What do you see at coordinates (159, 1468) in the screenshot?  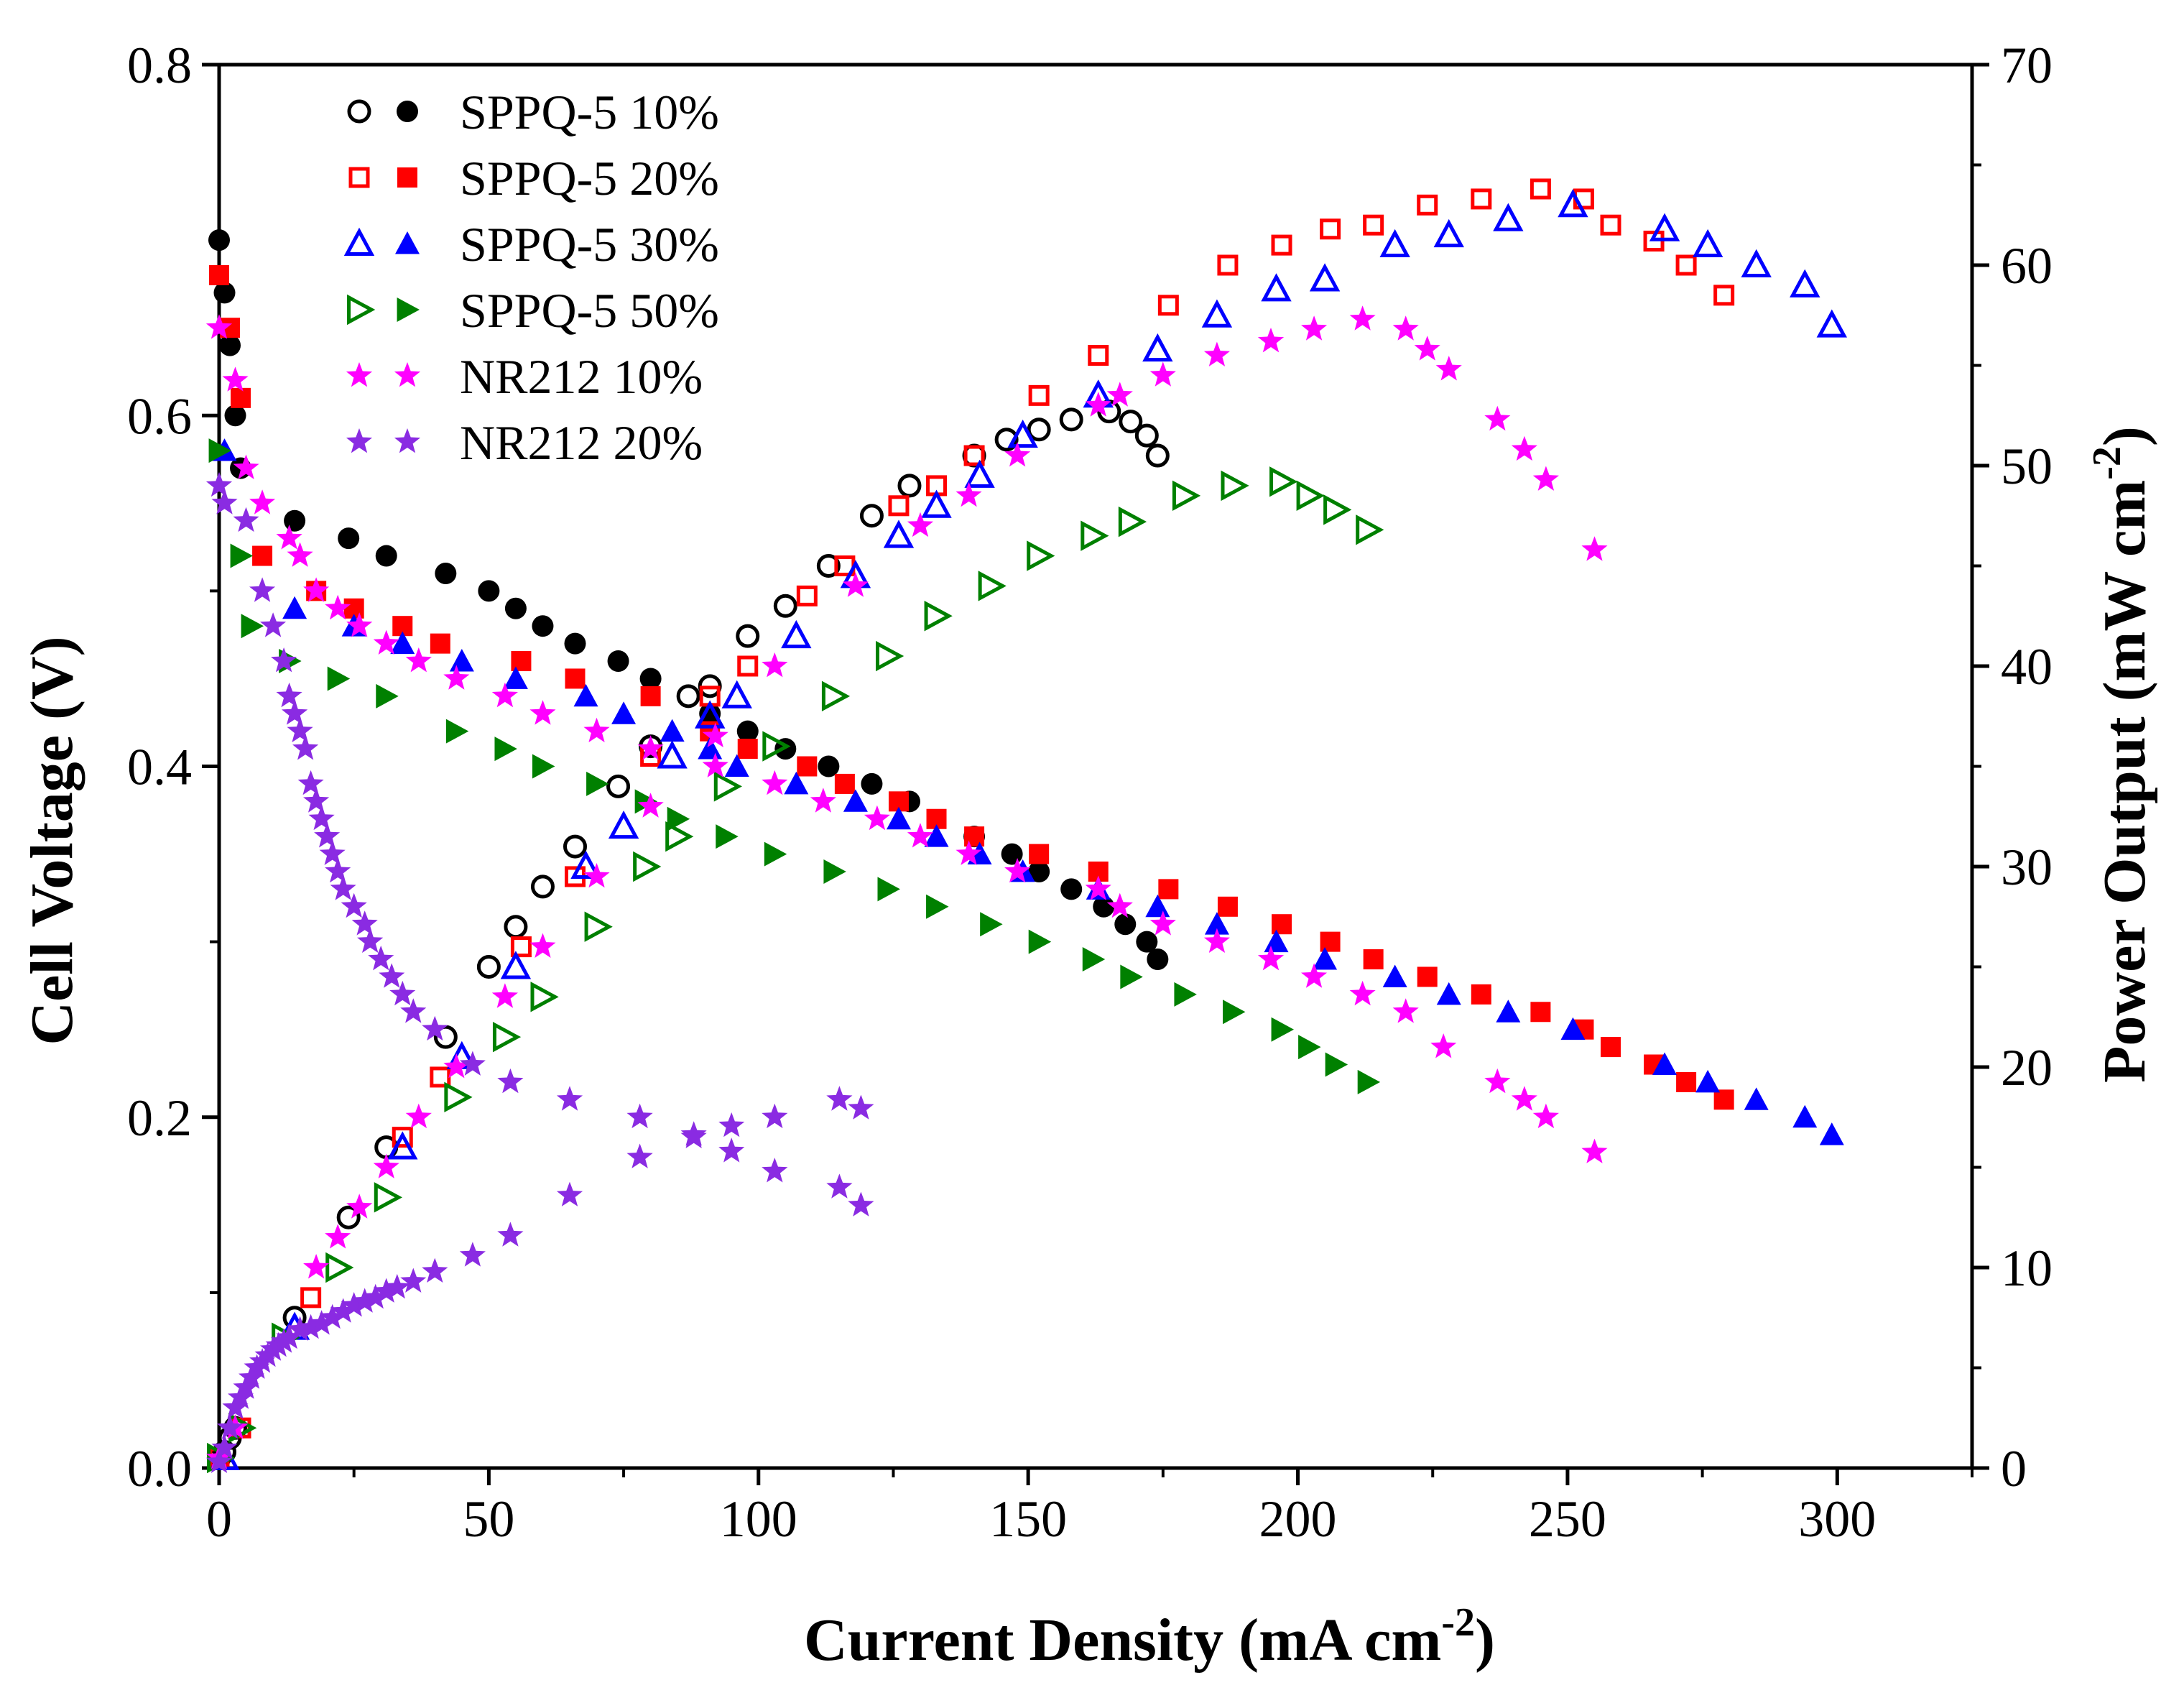 I see `y-tick-label: 0.0` at bounding box center [159, 1468].